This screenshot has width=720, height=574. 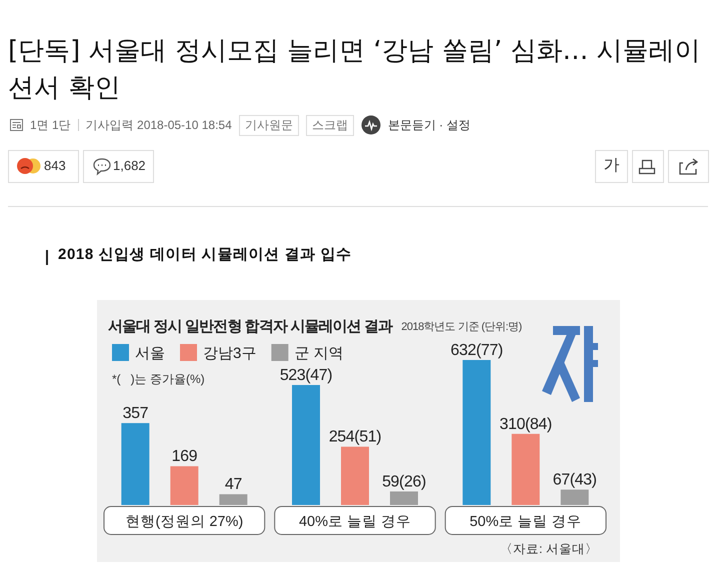 What do you see at coordinates (319, 353) in the screenshot?
I see `legend-label: 군 지역` at bounding box center [319, 353].